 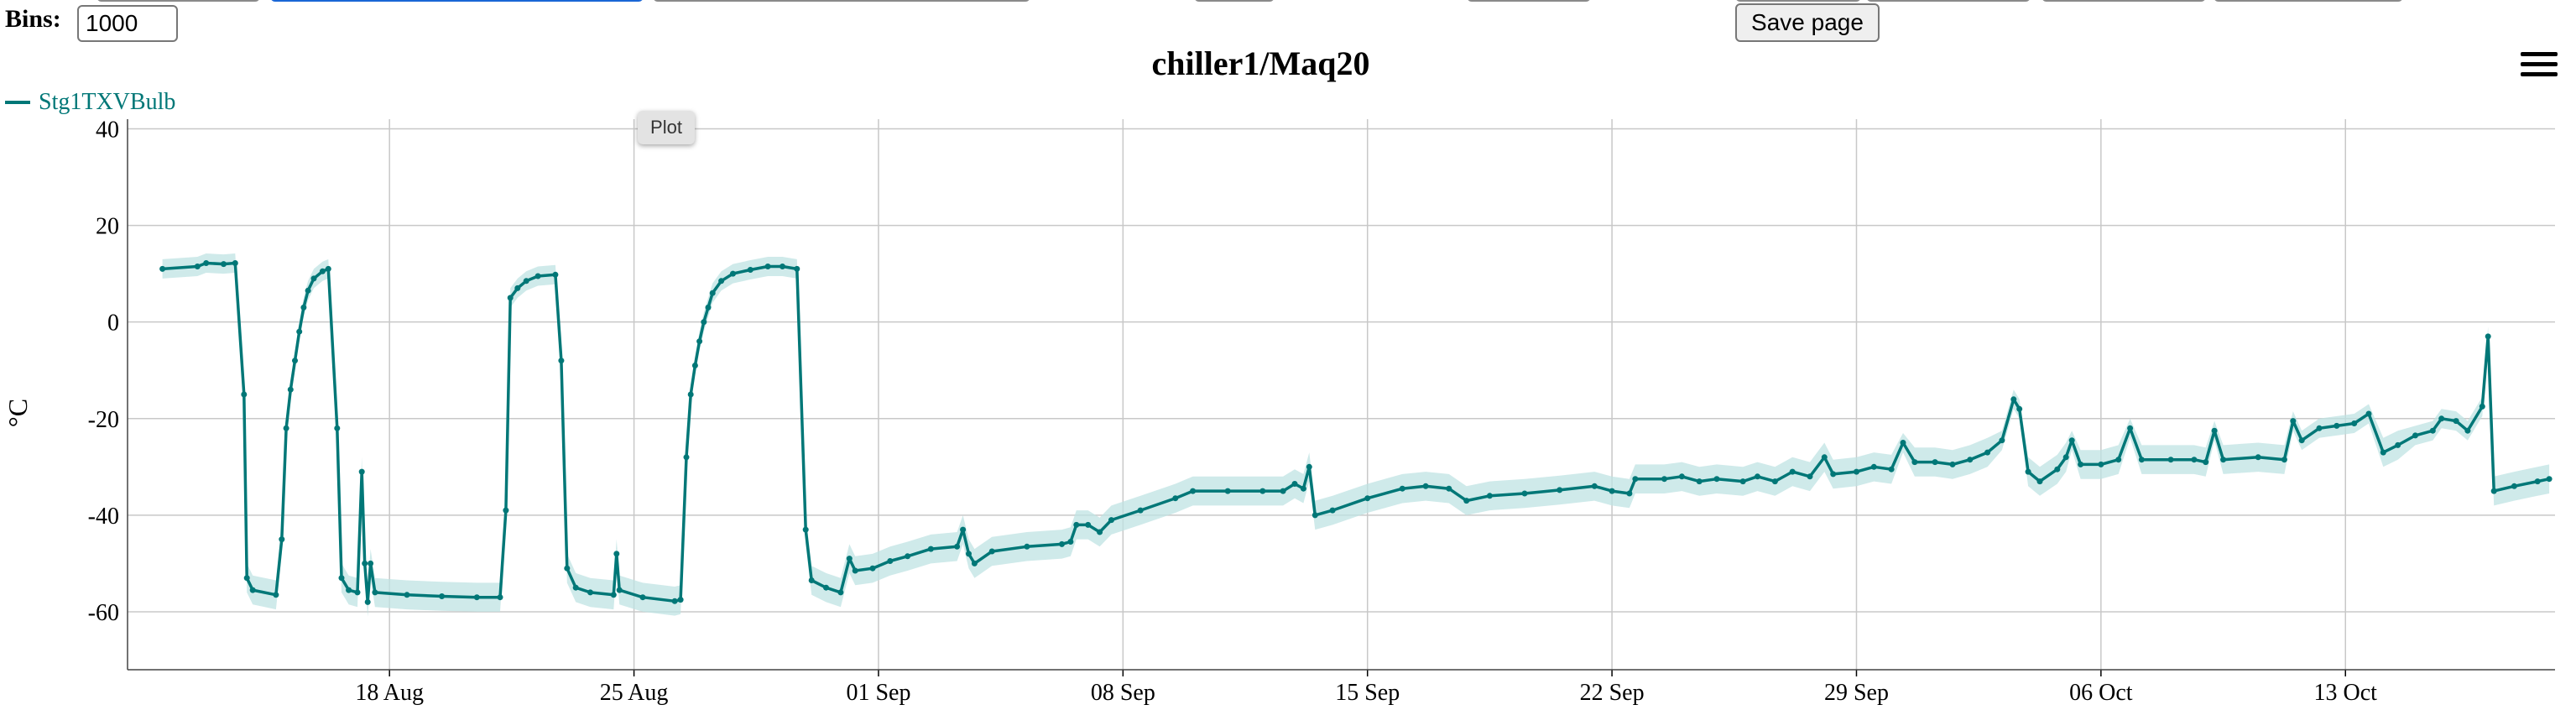 I want to click on legend-label: Stg1TXVBulb, so click(x=107, y=102).